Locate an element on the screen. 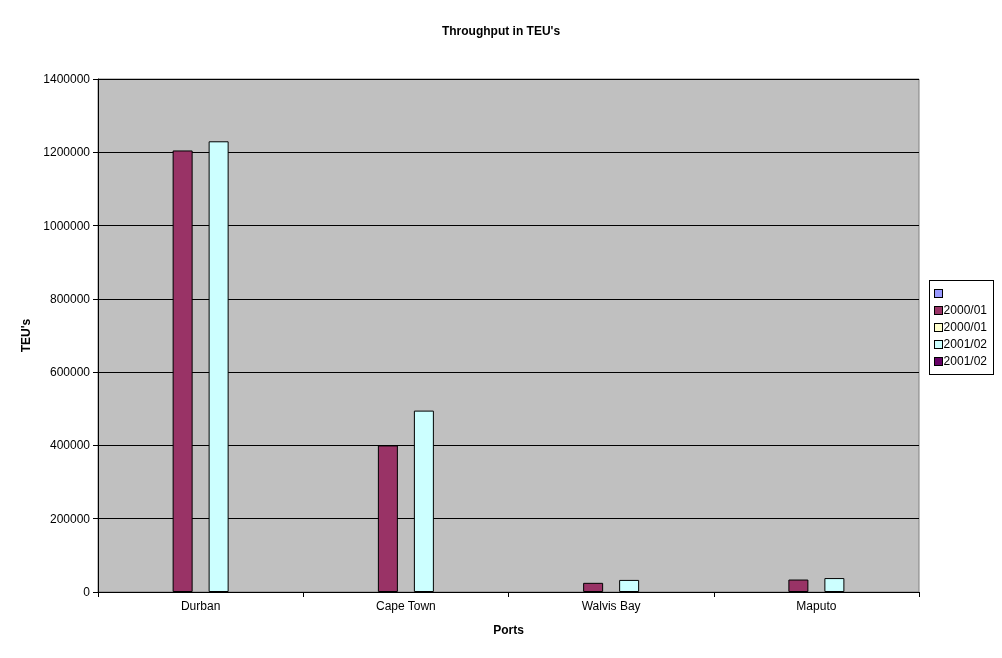 The height and width of the screenshot is (658, 1002). x-tick-label: Maputo is located at coordinates (816, 606).